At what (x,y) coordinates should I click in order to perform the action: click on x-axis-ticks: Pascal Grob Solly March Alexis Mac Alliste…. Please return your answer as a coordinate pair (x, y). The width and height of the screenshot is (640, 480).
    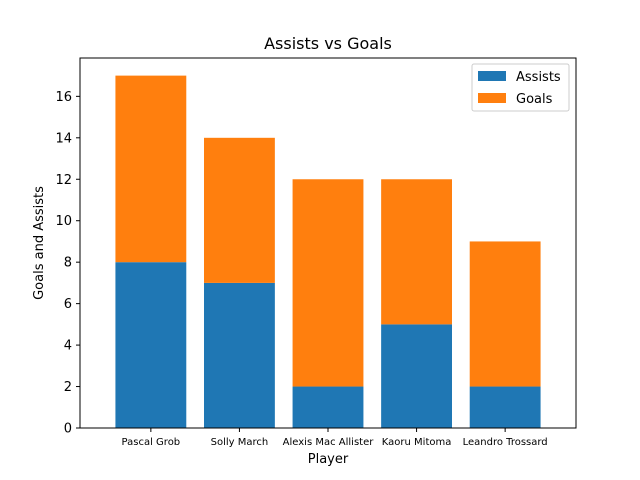
    Looking at the image, I should click on (335, 438).